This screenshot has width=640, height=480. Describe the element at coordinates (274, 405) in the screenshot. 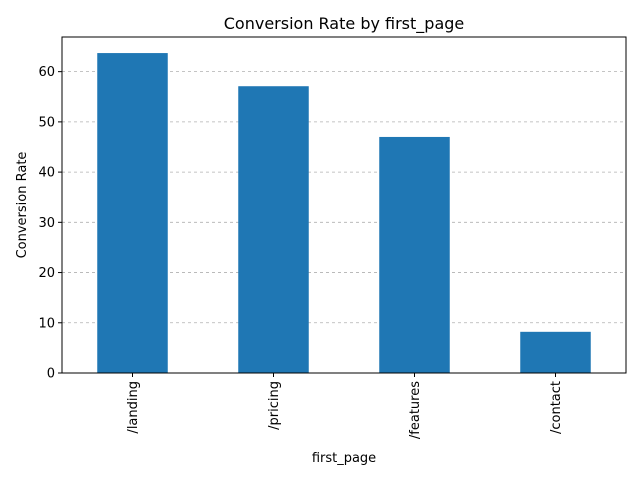

I see `x-tick-label: /pricing` at that location.